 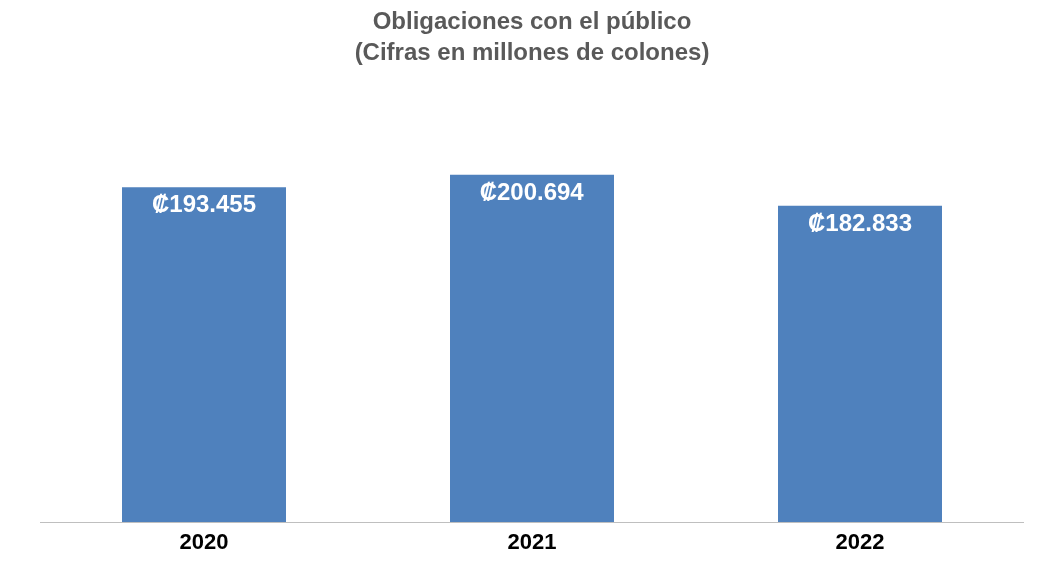 What do you see at coordinates (860, 542) in the screenshot?
I see `x-tick-label: 2022` at bounding box center [860, 542].